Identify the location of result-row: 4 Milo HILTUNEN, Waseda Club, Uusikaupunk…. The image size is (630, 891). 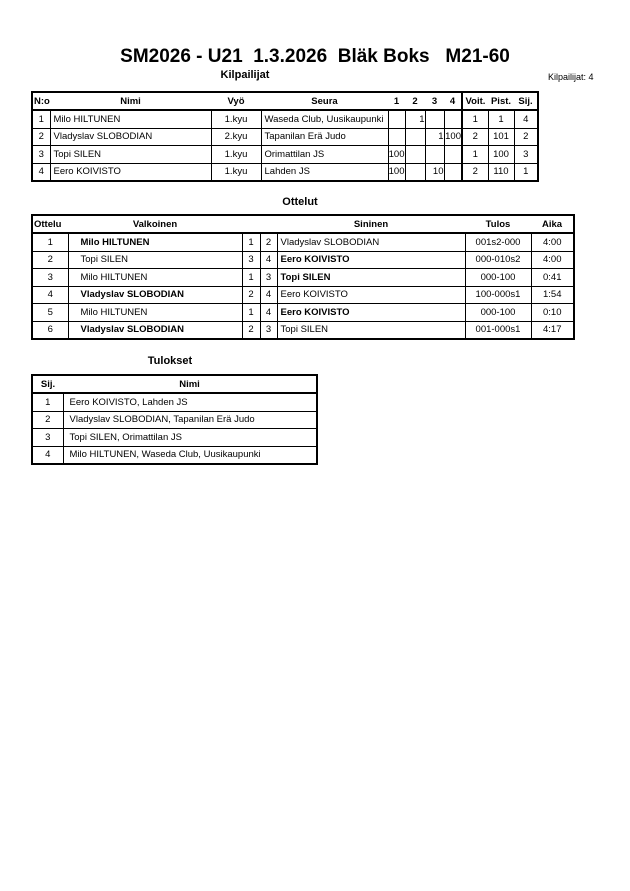
(174, 455).